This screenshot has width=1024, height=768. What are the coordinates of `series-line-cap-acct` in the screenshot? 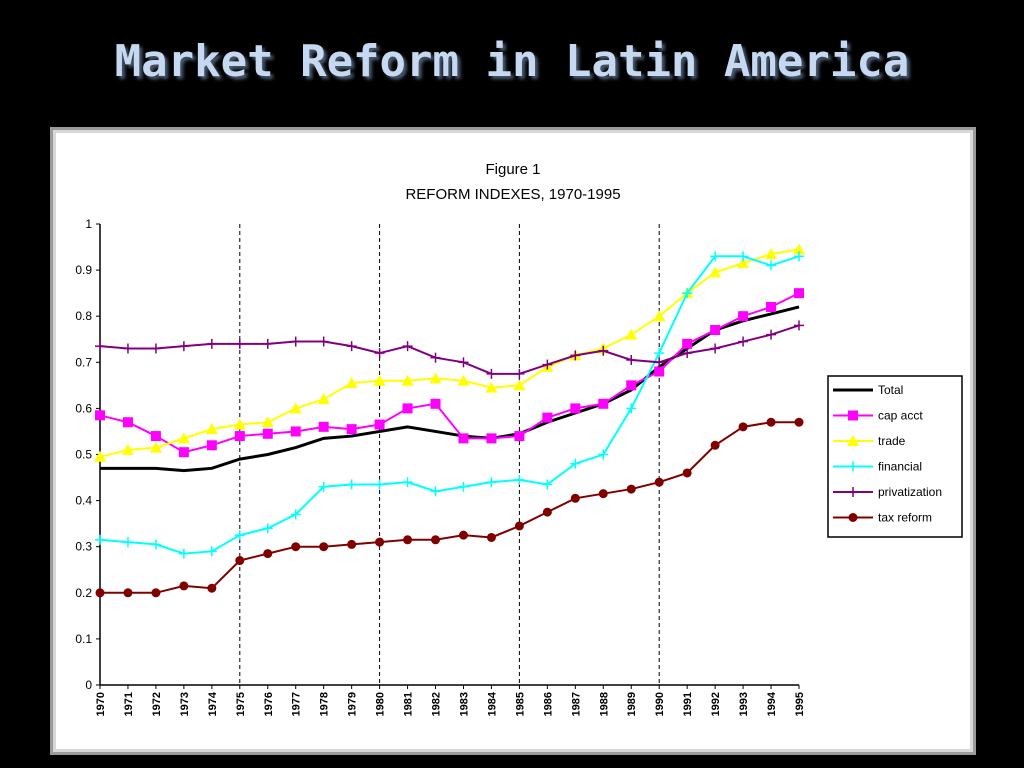 It's located at (449, 373).